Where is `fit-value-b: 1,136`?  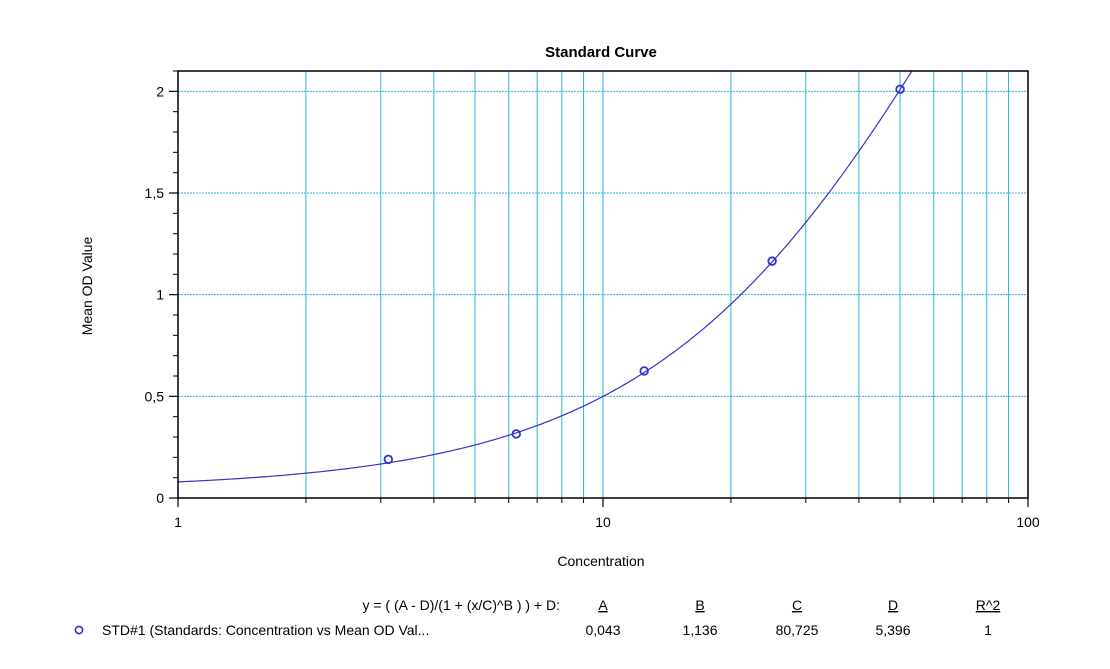 fit-value-b: 1,136 is located at coordinates (699, 630).